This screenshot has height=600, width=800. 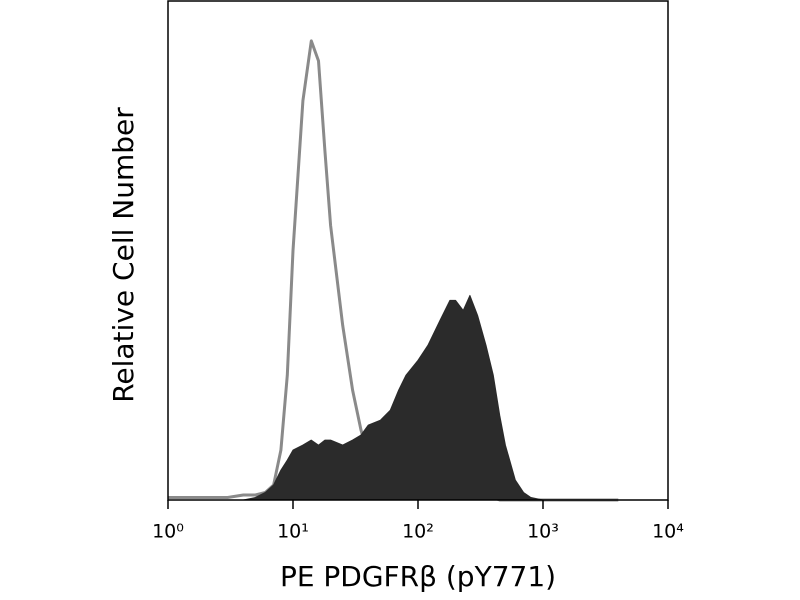 I want to click on x-tick-label: 10⁰, so click(x=168, y=532).